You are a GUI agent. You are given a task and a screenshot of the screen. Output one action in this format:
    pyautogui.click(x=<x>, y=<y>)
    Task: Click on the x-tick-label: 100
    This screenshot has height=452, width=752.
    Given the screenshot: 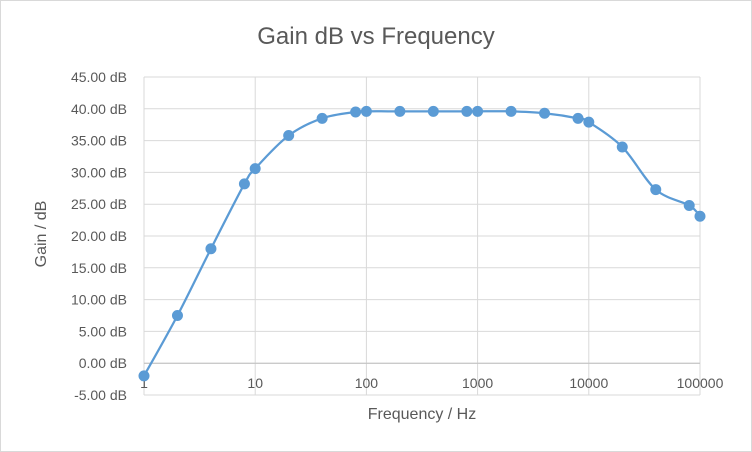 What is the action you would take?
    pyautogui.click(x=367, y=383)
    